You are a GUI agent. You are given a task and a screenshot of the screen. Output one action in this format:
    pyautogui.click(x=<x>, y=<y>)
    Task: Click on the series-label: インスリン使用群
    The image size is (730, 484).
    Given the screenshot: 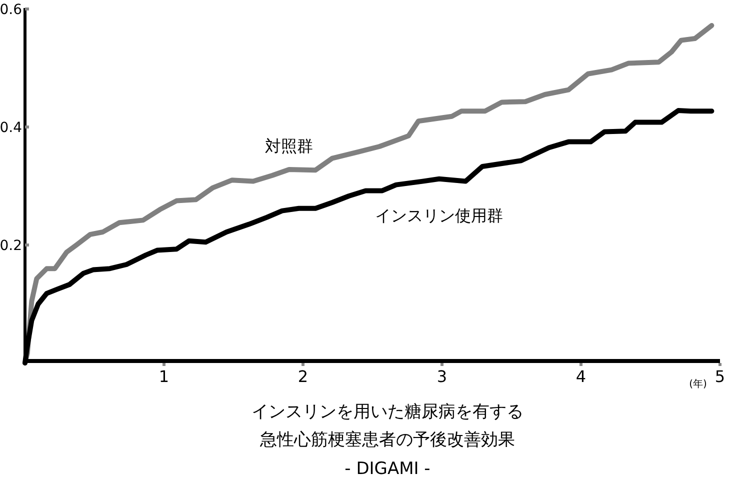 What is the action you would take?
    pyautogui.click(x=439, y=215)
    